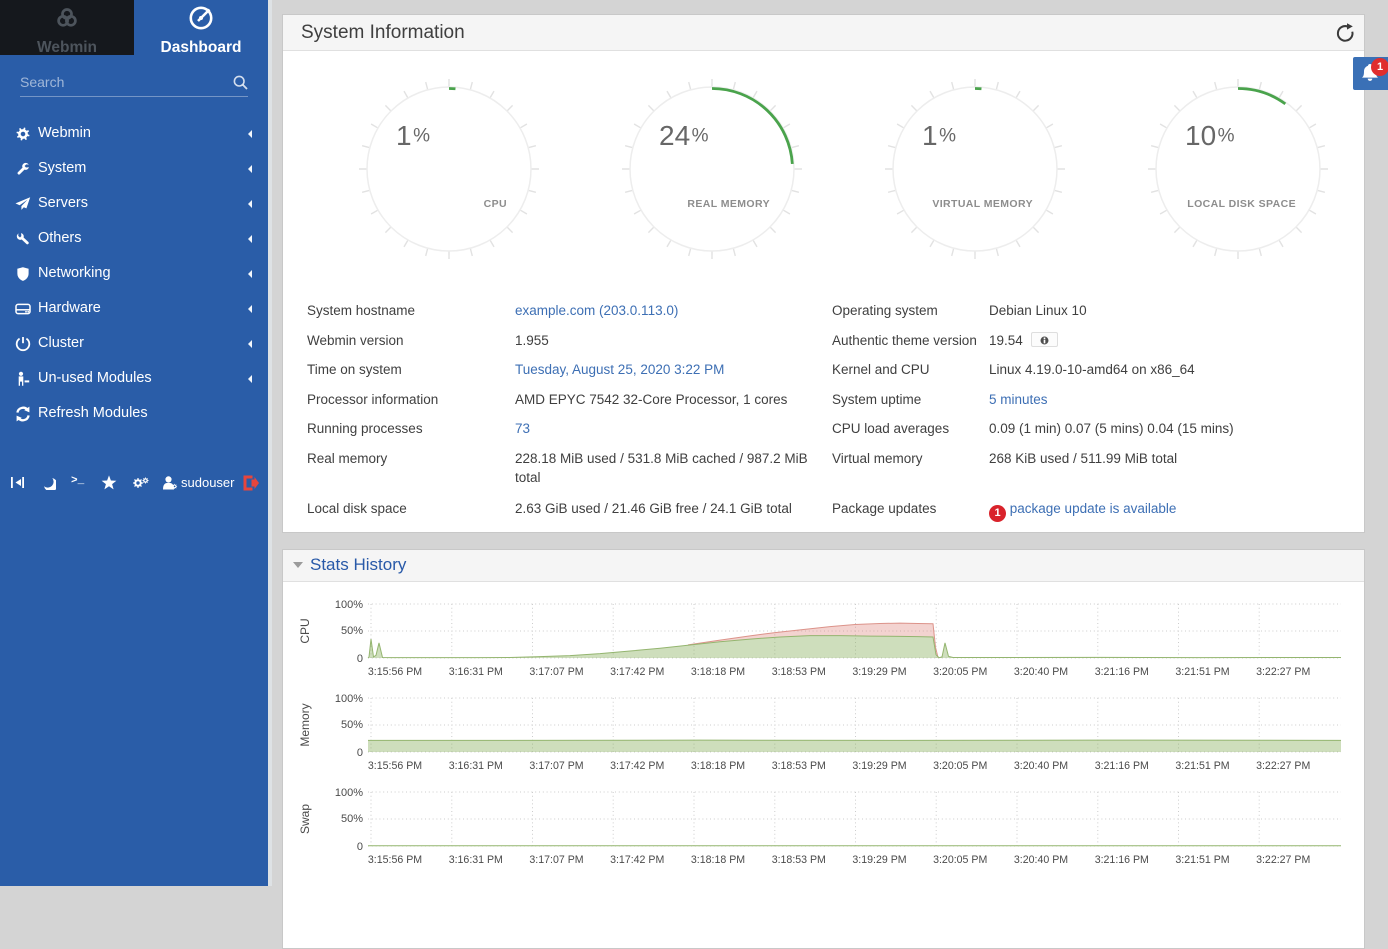 This screenshot has width=1388, height=949. Describe the element at coordinates (1241, 204) in the screenshot. I see `svg-text: LOCAL DISK SPACE` at that location.